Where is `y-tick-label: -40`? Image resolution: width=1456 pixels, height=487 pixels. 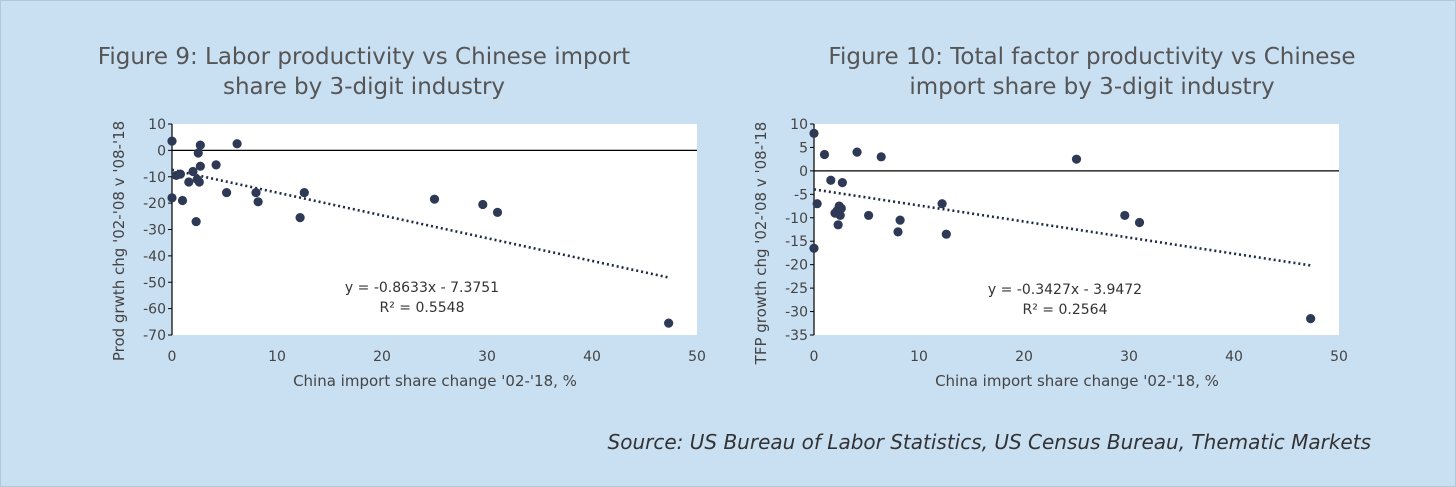
y-tick-label: -40 is located at coordinates (154, 257).